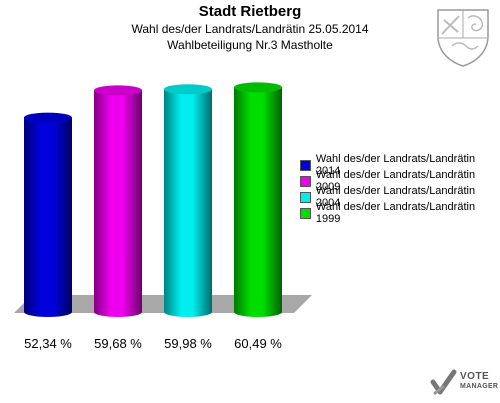  Describe the element at coordinates (395, 213) in the screenshot. I see `legend-label: Wahl des/der Landrats/Landrätin 1999` at that location.